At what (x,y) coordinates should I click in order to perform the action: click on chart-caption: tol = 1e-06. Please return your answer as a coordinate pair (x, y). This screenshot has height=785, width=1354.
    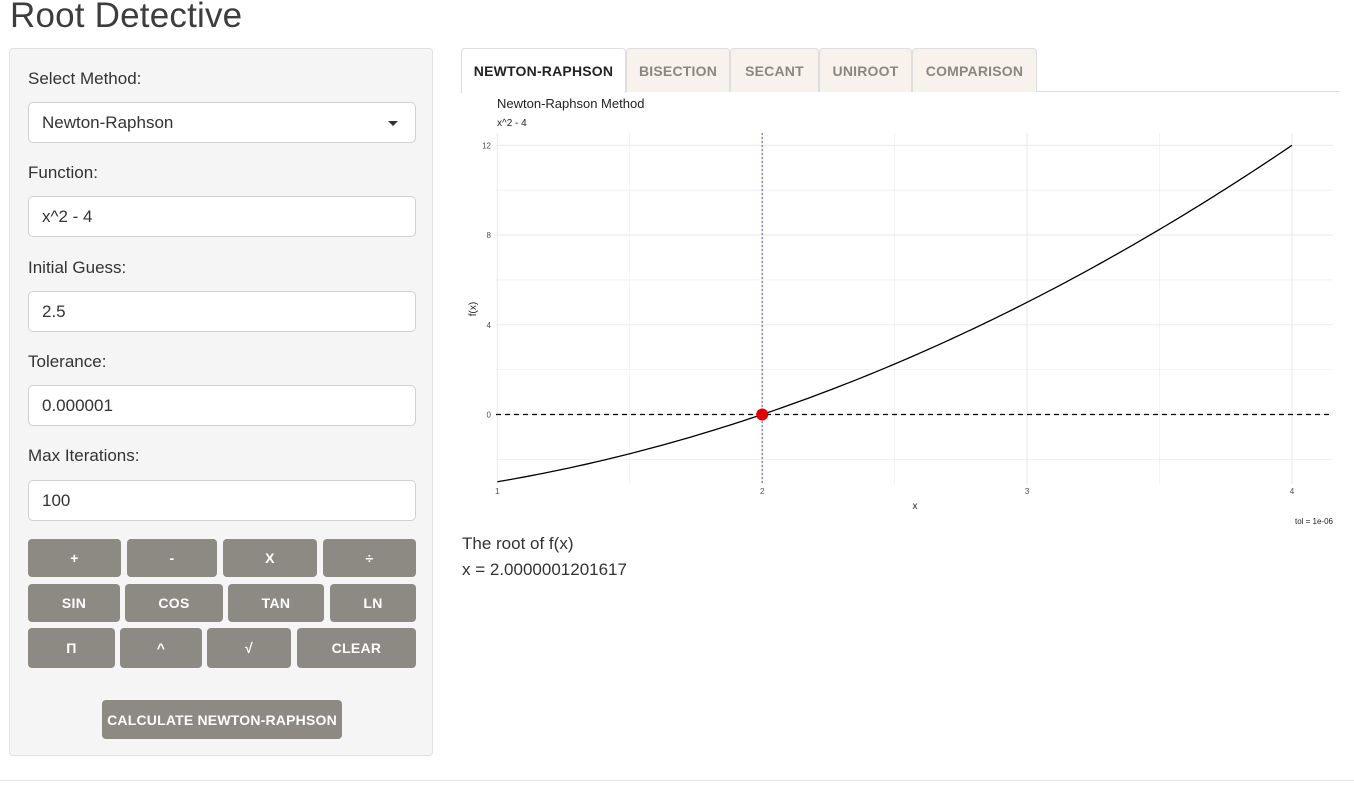
    Looking at the image, I should click on (1314, 521).